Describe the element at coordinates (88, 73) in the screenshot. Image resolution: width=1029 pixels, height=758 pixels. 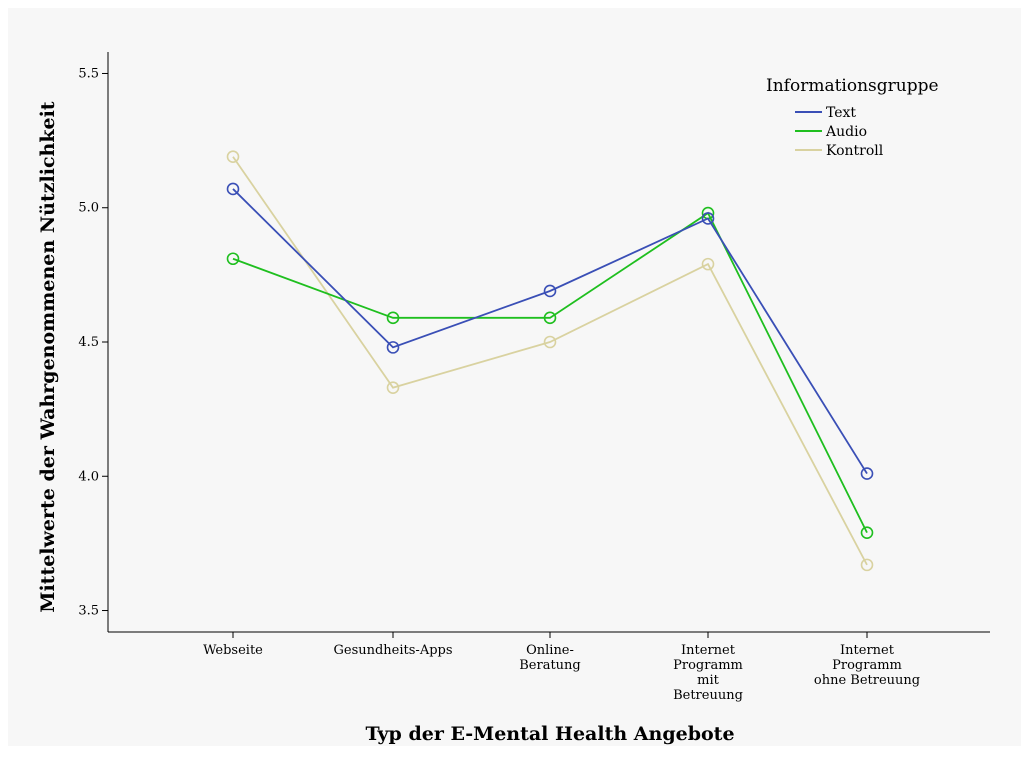
I see `y-tick-label: 5.5` at that location.